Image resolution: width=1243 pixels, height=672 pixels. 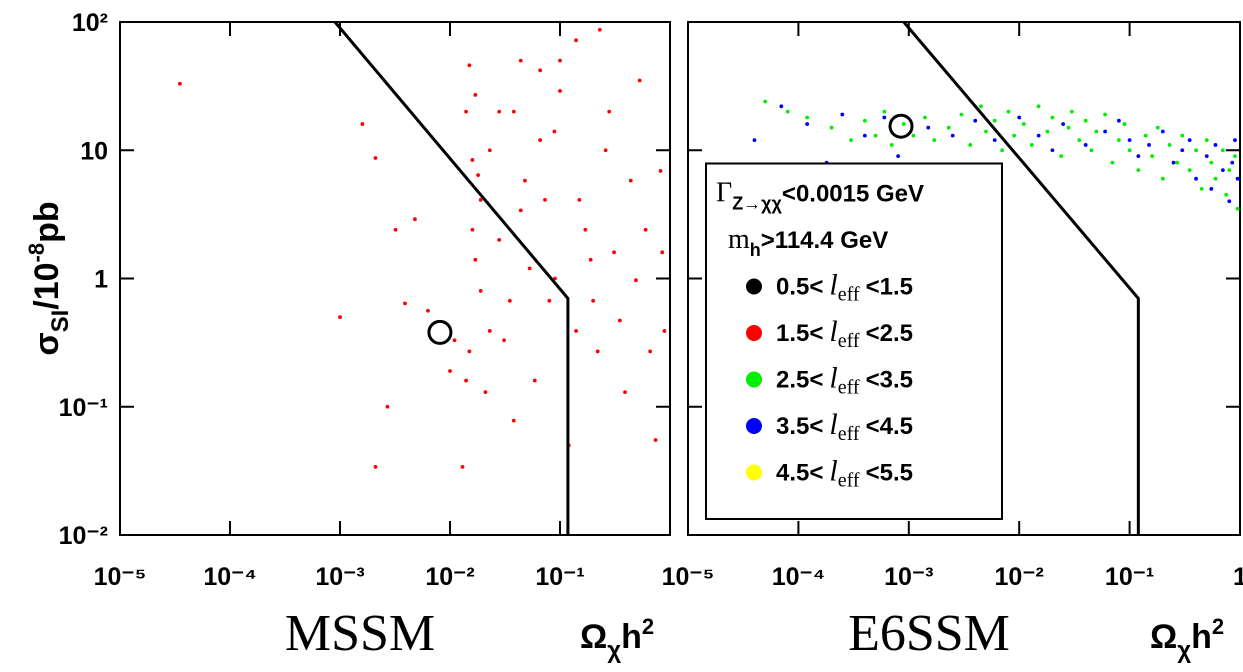 I want to click on legend-label-part: <2.5, so click(x=889, y=333).